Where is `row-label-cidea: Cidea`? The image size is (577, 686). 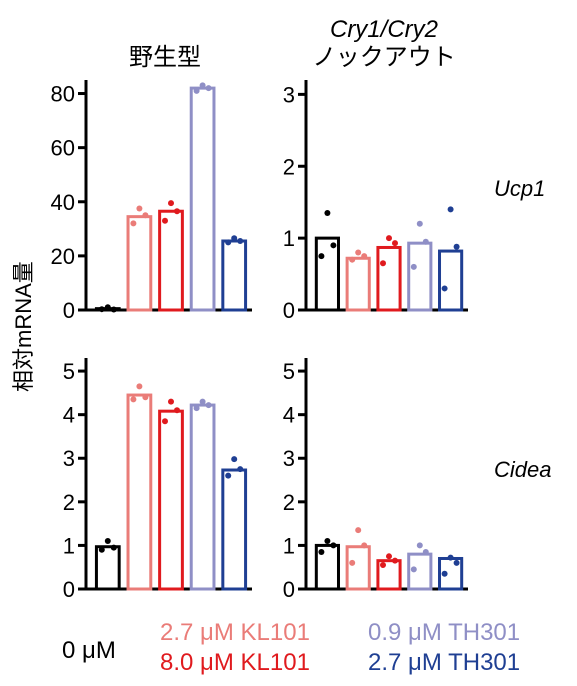
row-label-cidea: Cidea is located at coordinates (523, 469).